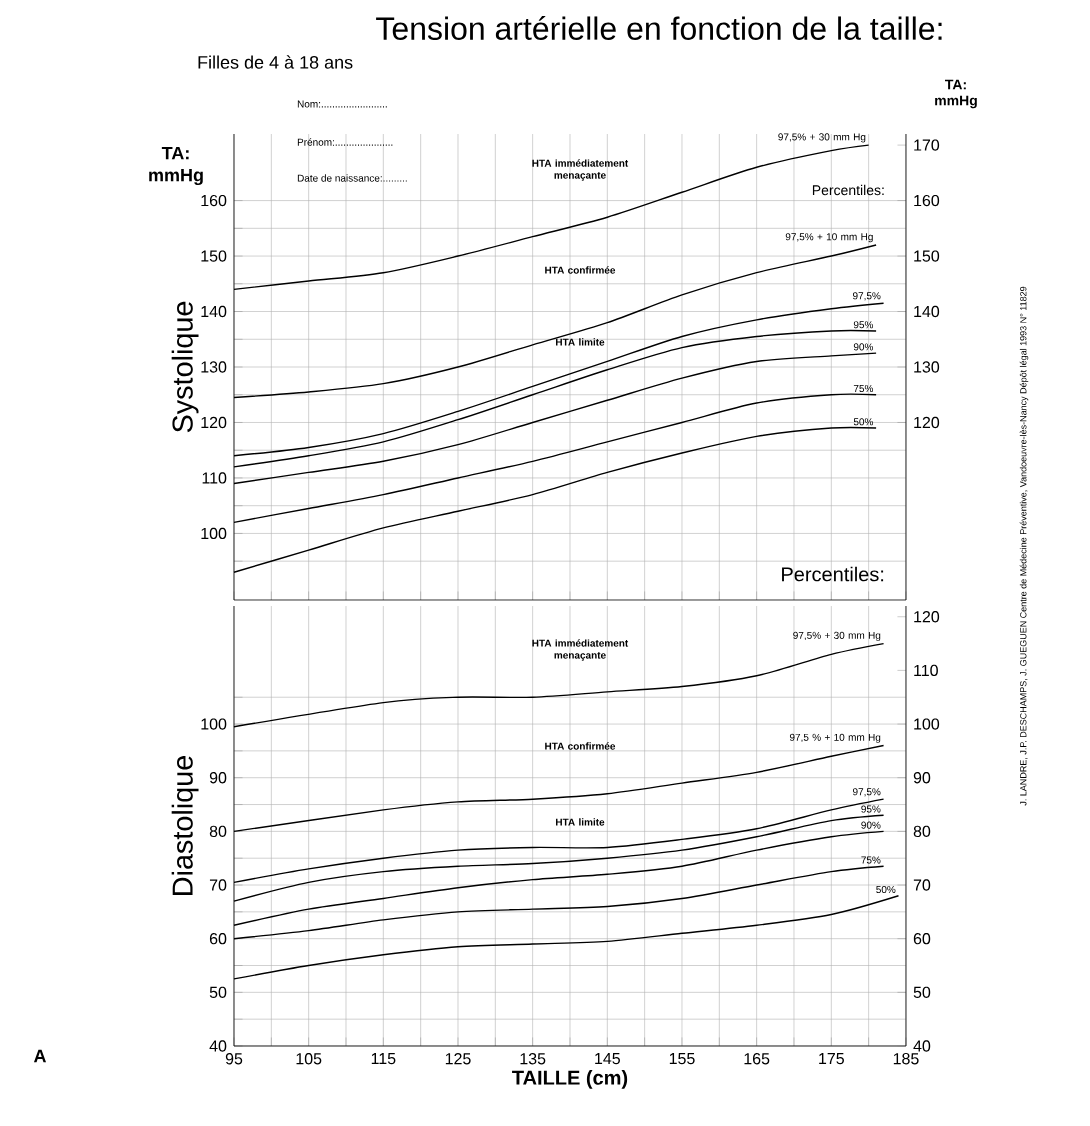 The height and width of the screenshot is (1126, 1090). I want to click on y2-tick-label: 70, so click(922, 885).